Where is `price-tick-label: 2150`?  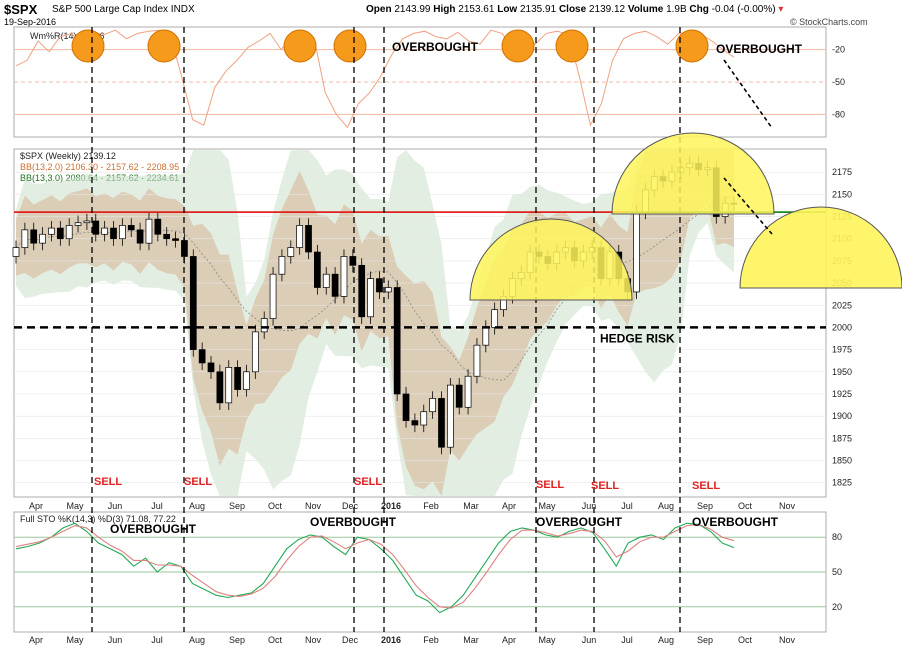
price-tick-label: 2150 is located at coordinates (842, 194).